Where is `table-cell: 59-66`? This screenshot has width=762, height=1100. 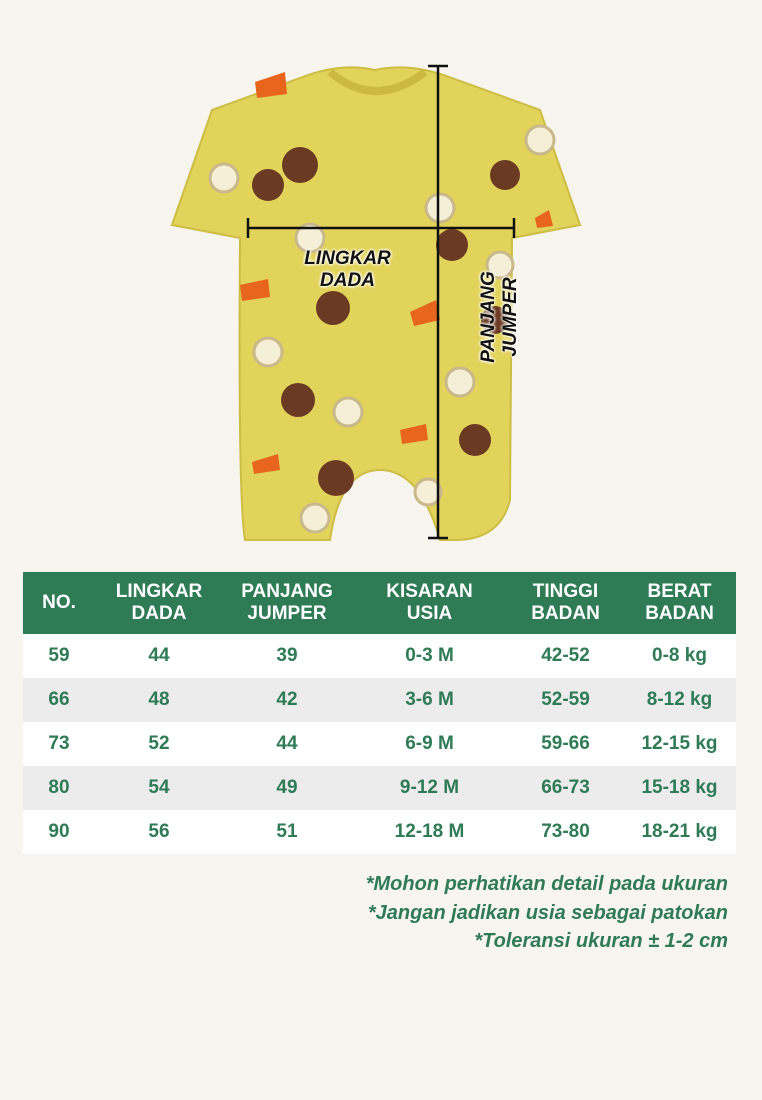 table-cell: 59-66 is located at coordinates (565, 744).